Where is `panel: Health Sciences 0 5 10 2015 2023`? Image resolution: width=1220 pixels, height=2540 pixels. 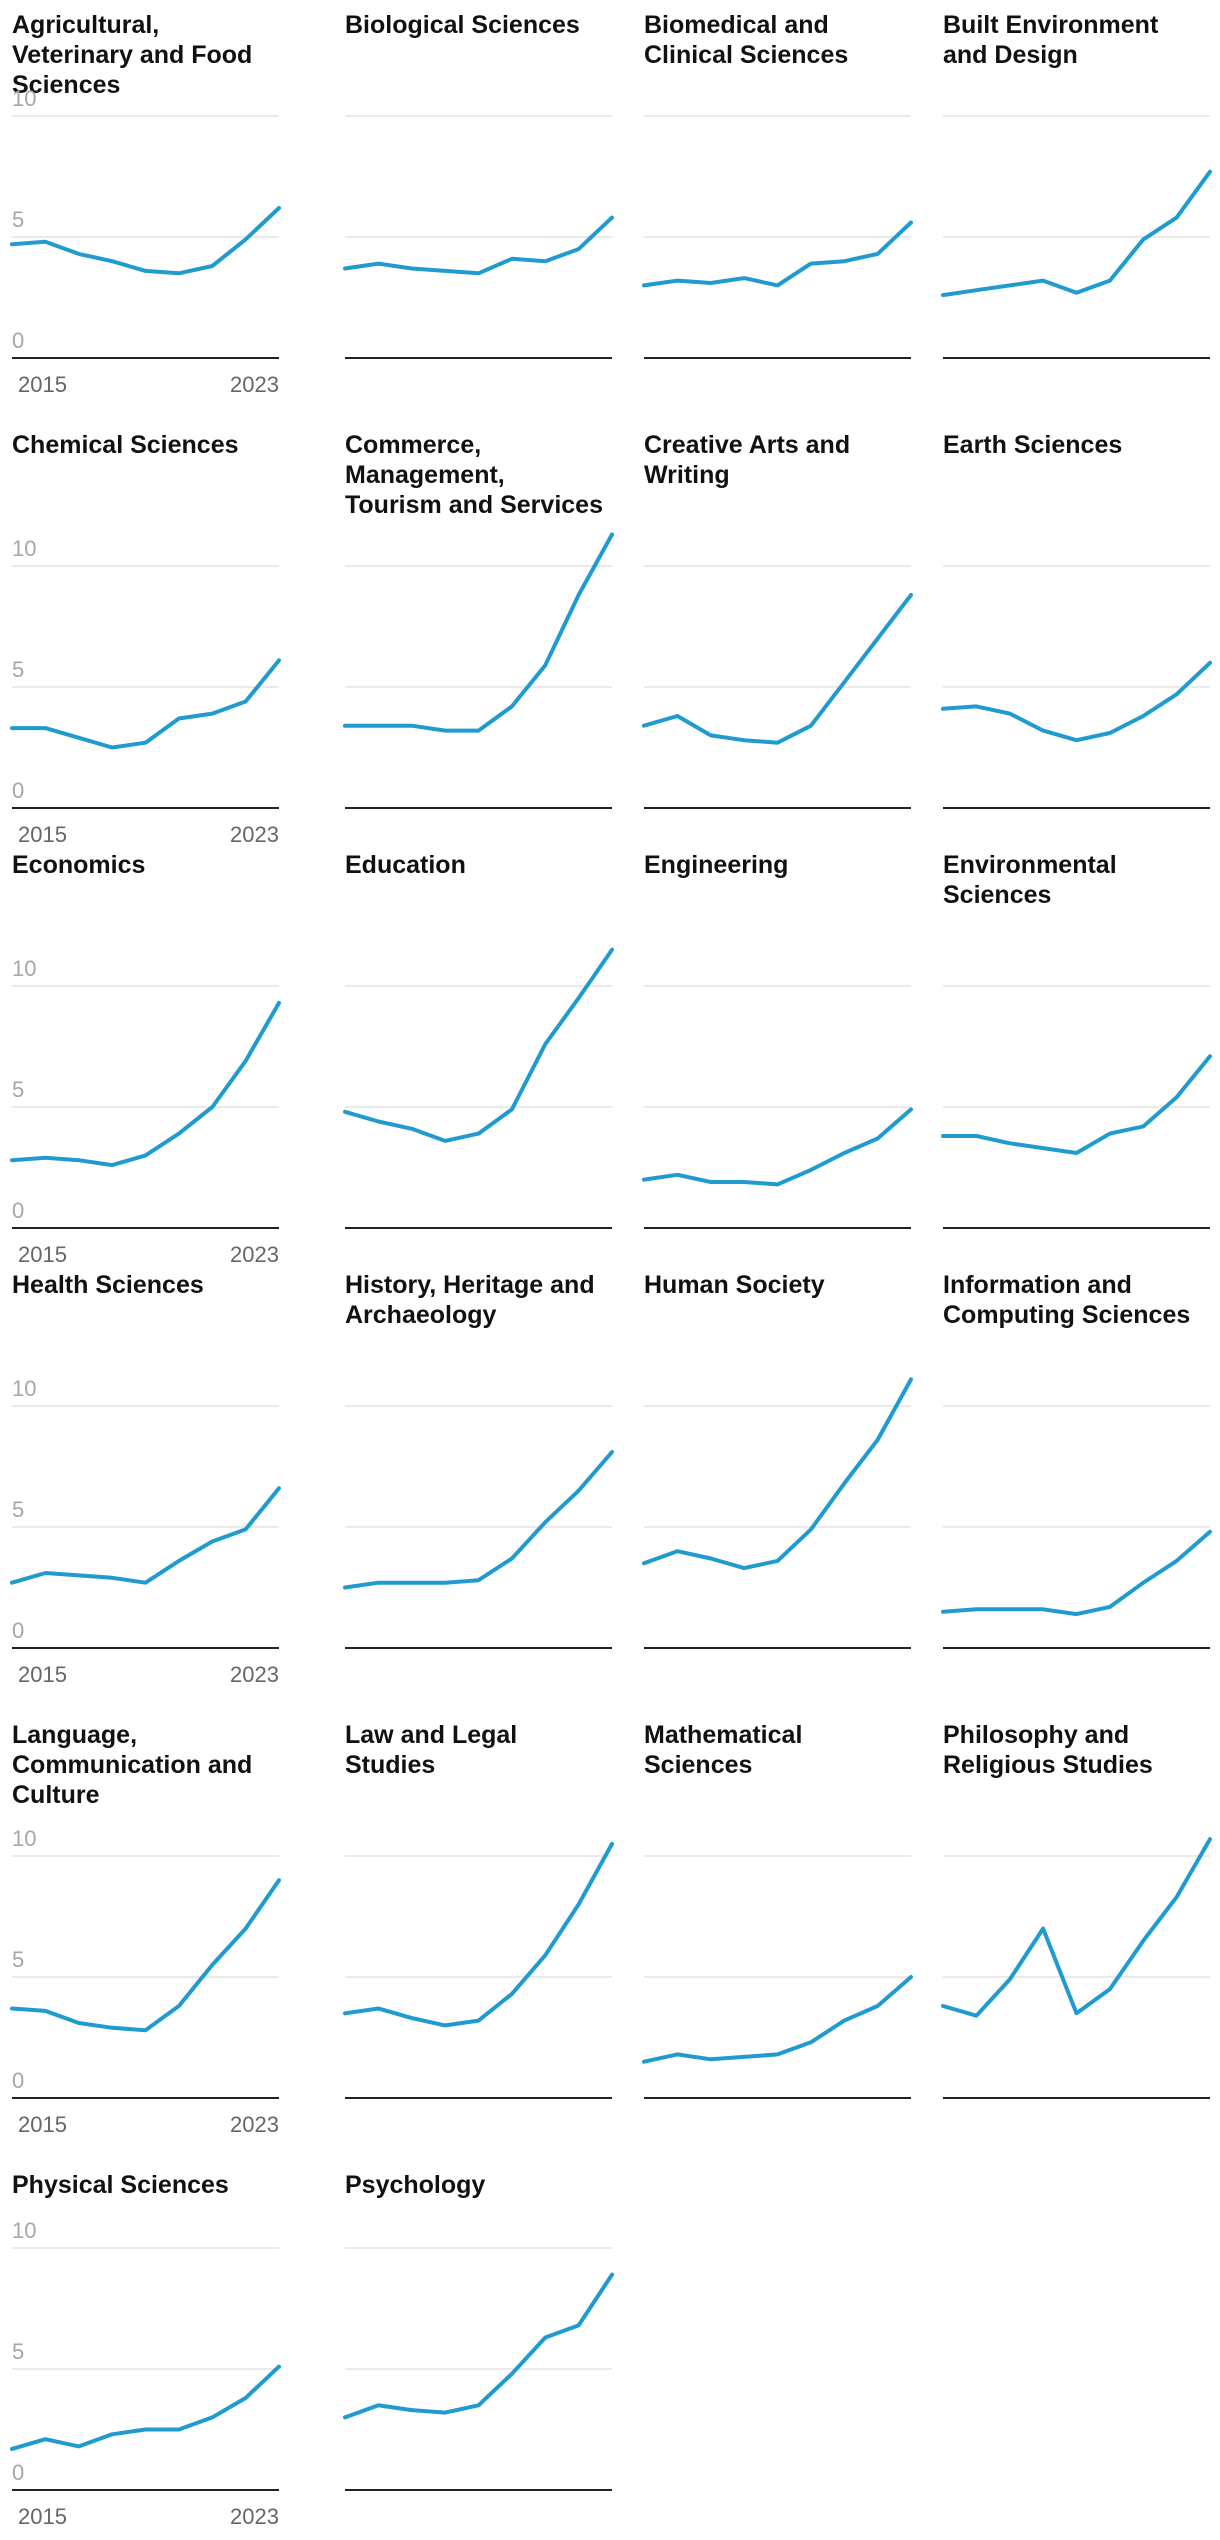
panel: Health Sciences 0 5 10 2015 2023 is located at coordinates (145, 1479).